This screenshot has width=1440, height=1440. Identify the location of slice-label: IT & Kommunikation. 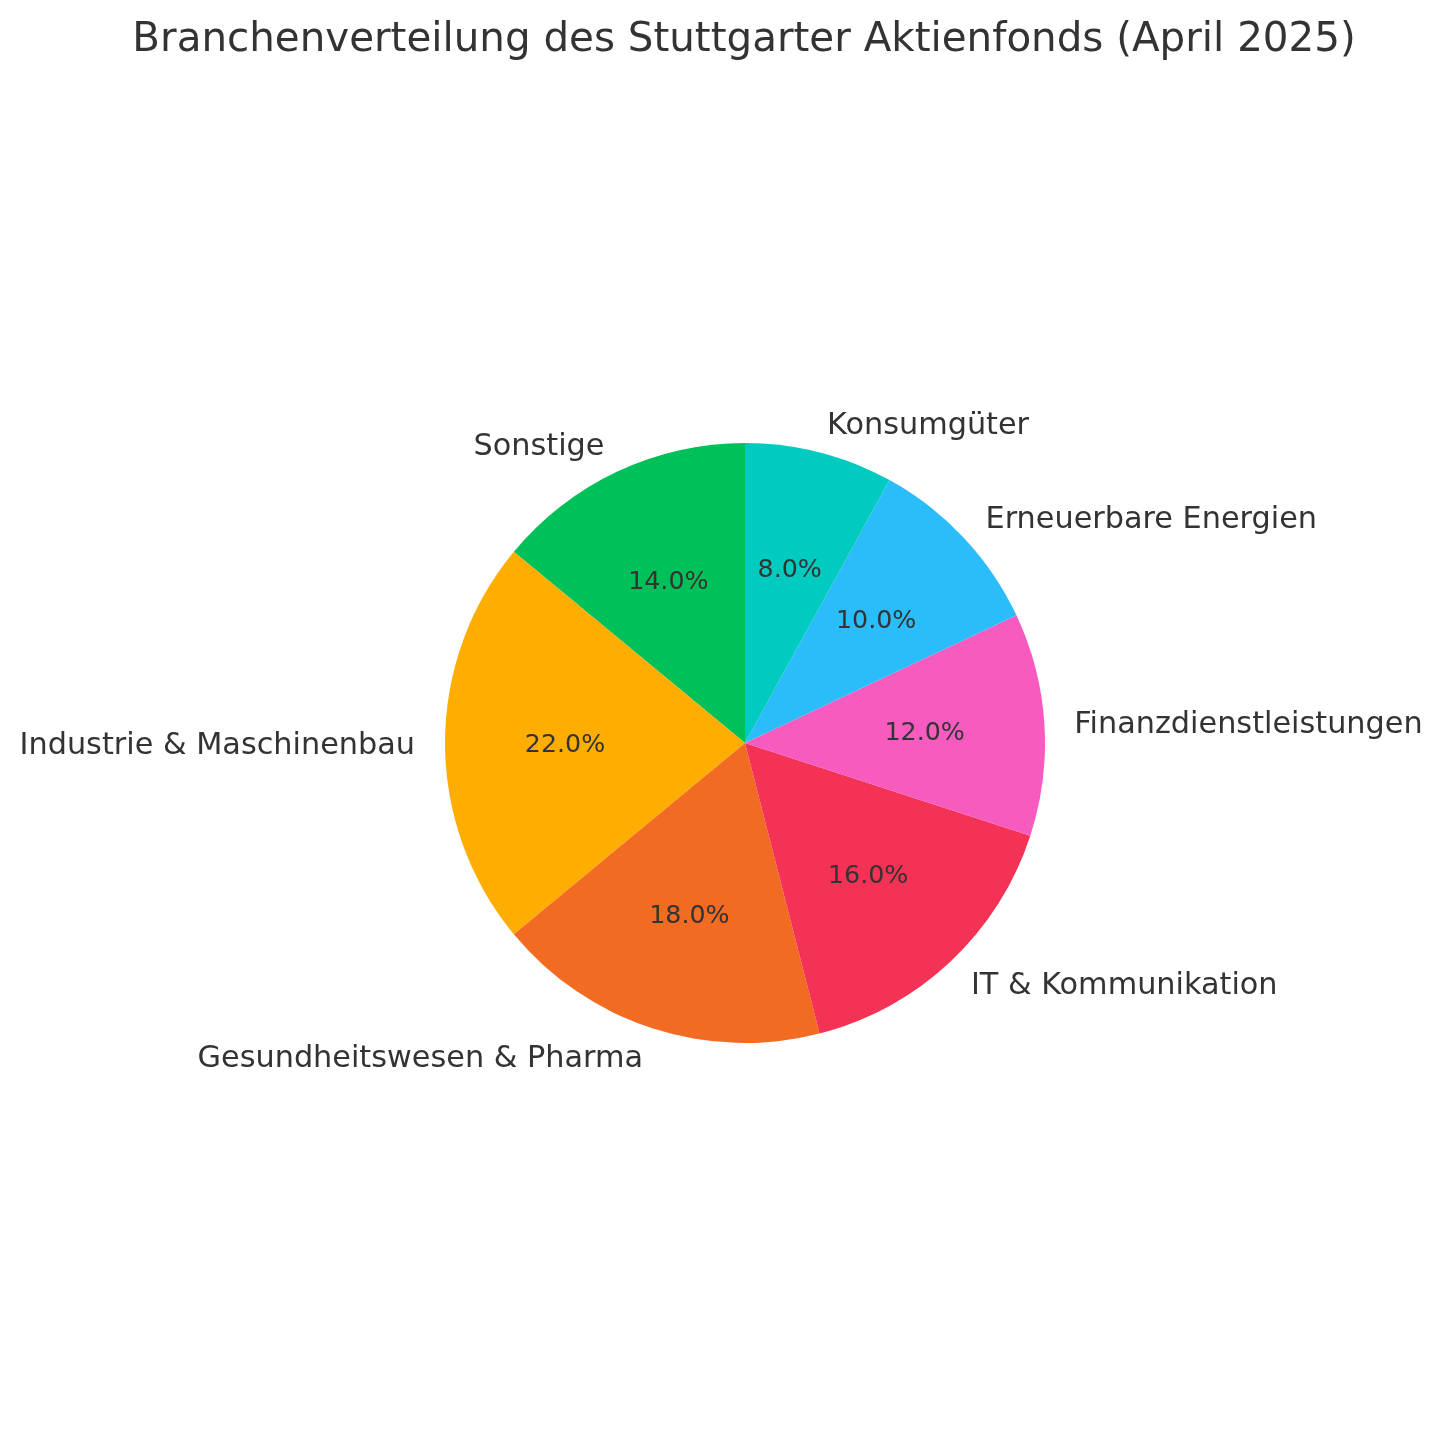
(1124, 984).